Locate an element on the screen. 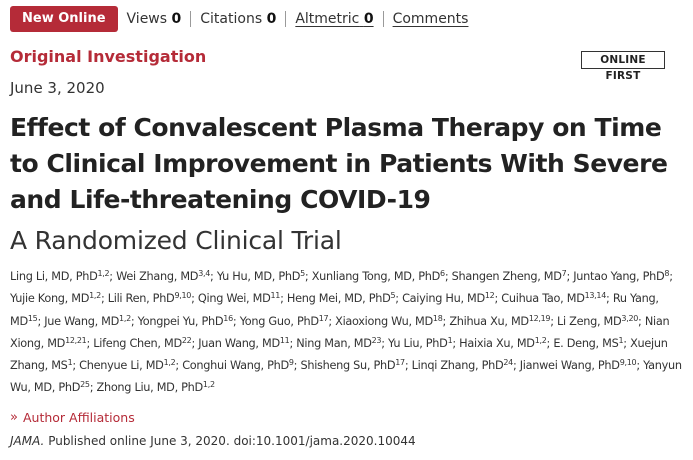  author-name: Xuejun Zhang, MS is located at coordinates (339, 354).